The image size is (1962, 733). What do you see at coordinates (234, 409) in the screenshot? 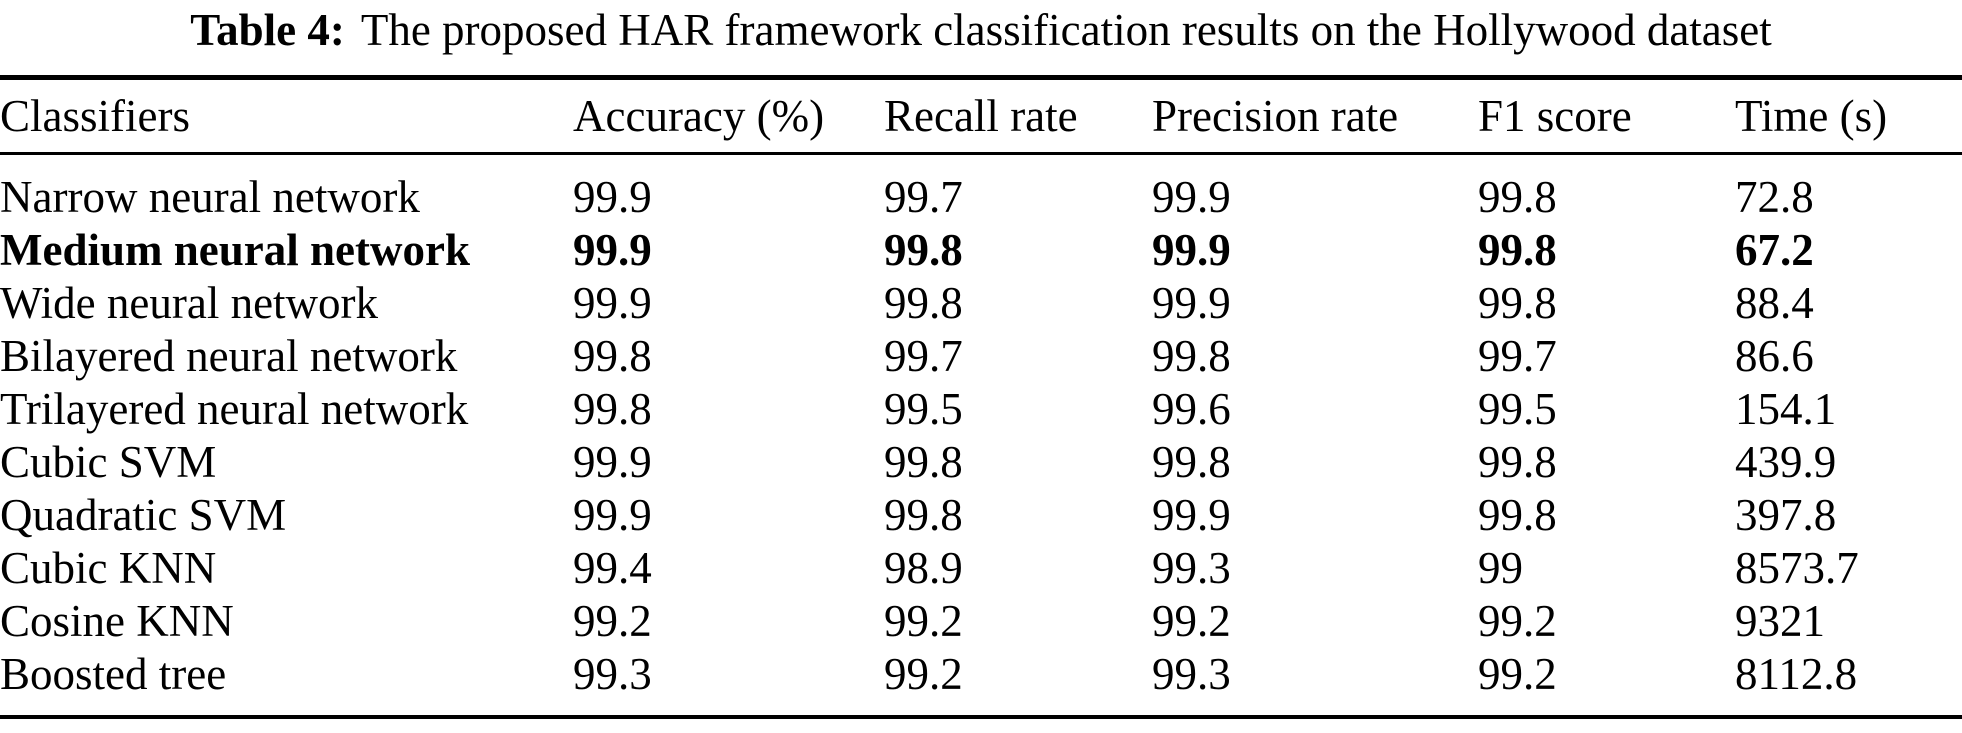
I see `cell-classifier: Trilayered neural network` at bounding box center [234, 409].